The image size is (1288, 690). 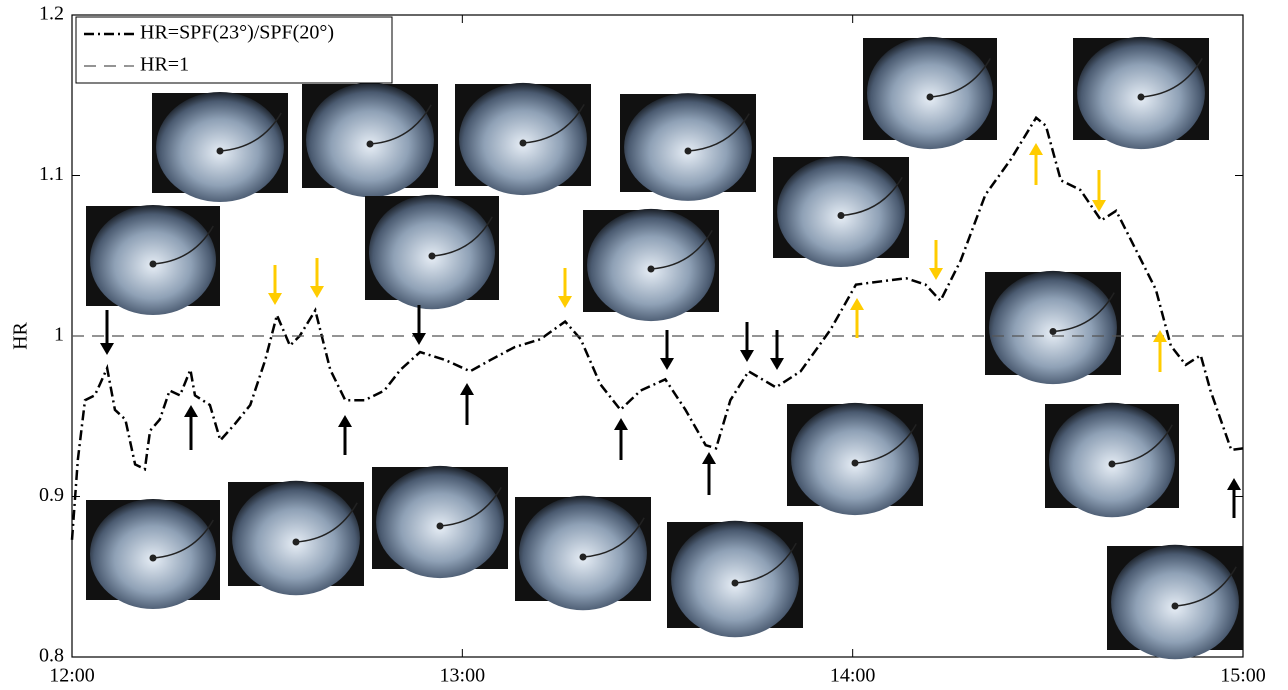 I want to click on legend-label: HR=SPF(23°)/SPF(20°), so click(x=237, y=33).